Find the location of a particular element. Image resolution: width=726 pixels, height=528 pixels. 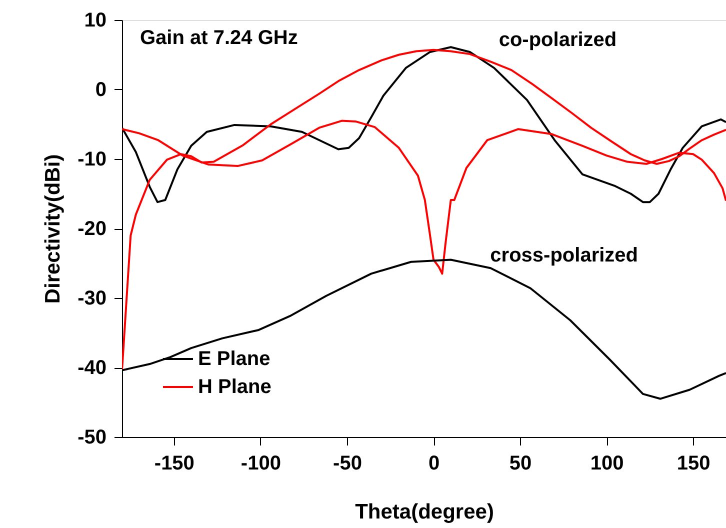

legend-label: E Plane is located at coordinates (234, 359).